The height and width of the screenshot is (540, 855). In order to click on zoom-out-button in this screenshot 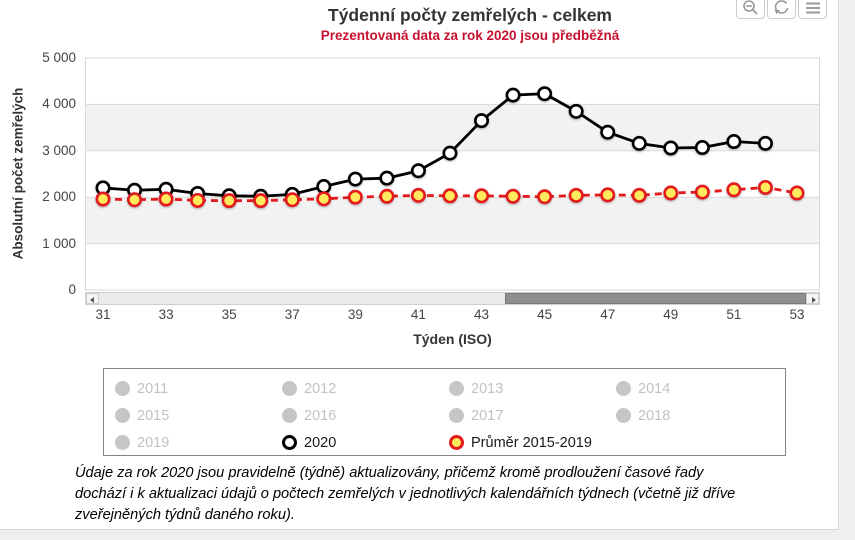, I will do `click(750, 9)`.